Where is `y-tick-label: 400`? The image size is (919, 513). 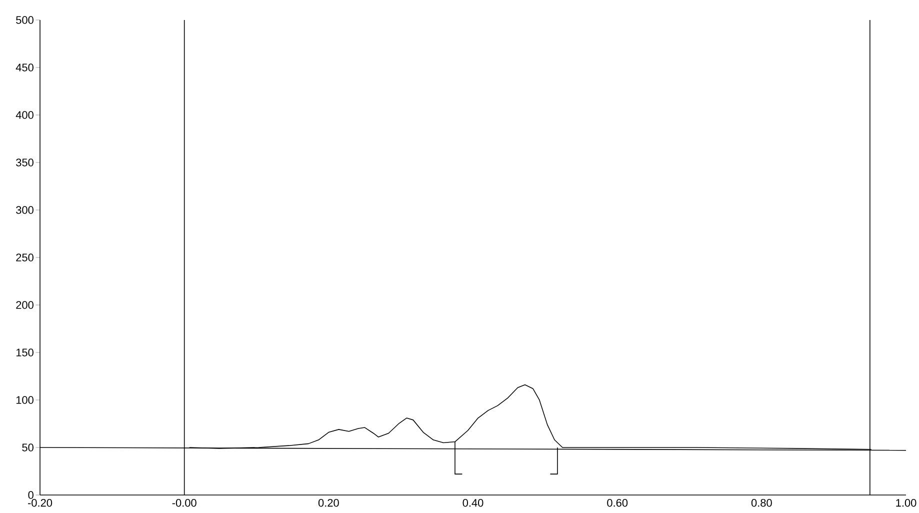 y-tick-label: 400 is located at coordinates (25, 115).